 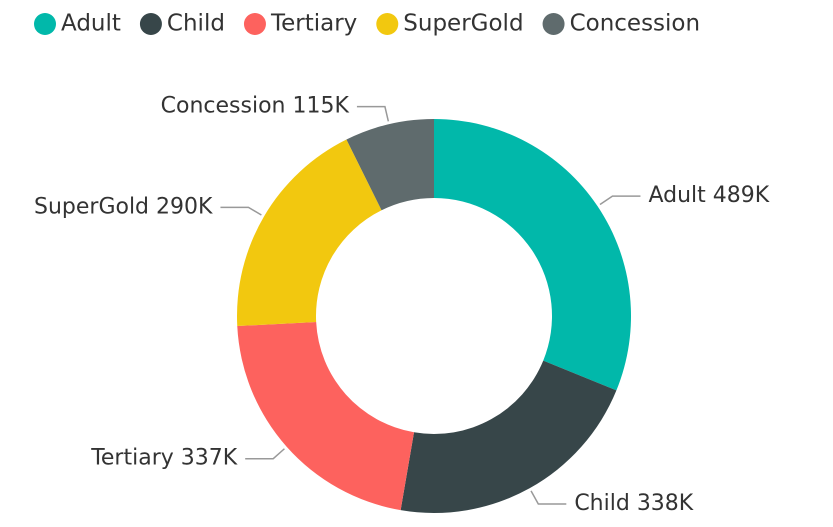 What do you see at coordinates (602, 503) in the screenshot?
I see `data-label-category: Child` at bounding box center [602, 503].